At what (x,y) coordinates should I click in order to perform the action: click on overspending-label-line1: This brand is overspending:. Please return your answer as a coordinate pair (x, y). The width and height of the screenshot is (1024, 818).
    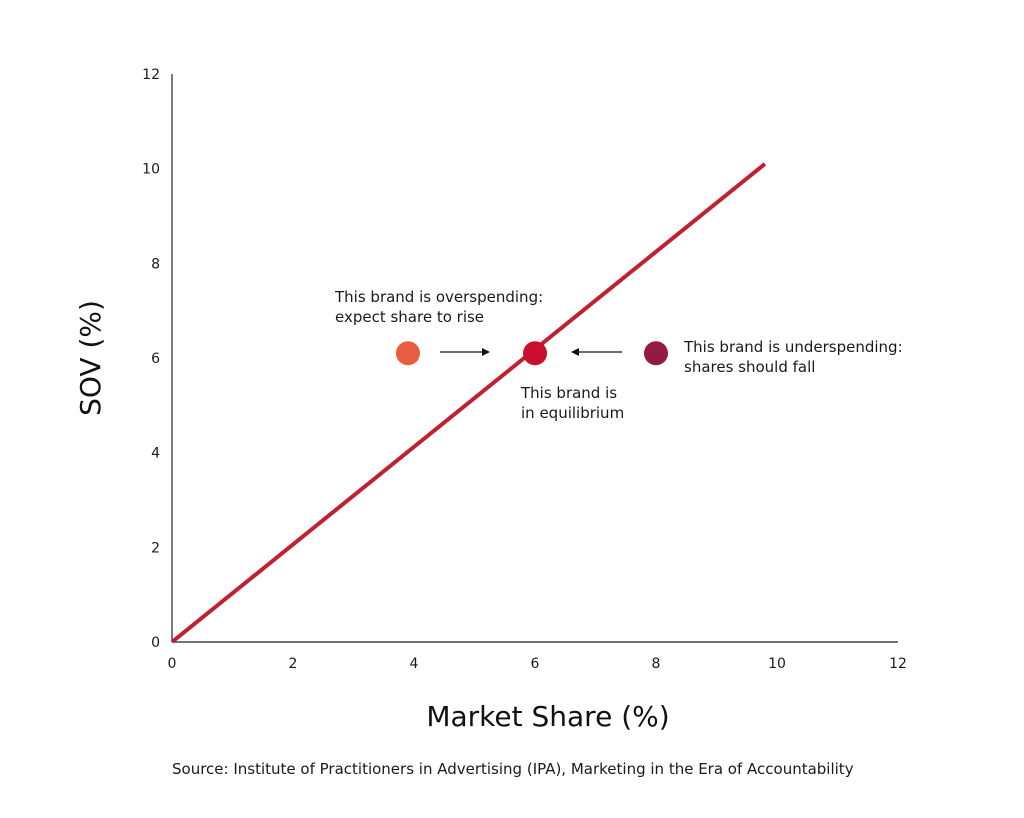
    Looking at the image, I should click on (438, 297).